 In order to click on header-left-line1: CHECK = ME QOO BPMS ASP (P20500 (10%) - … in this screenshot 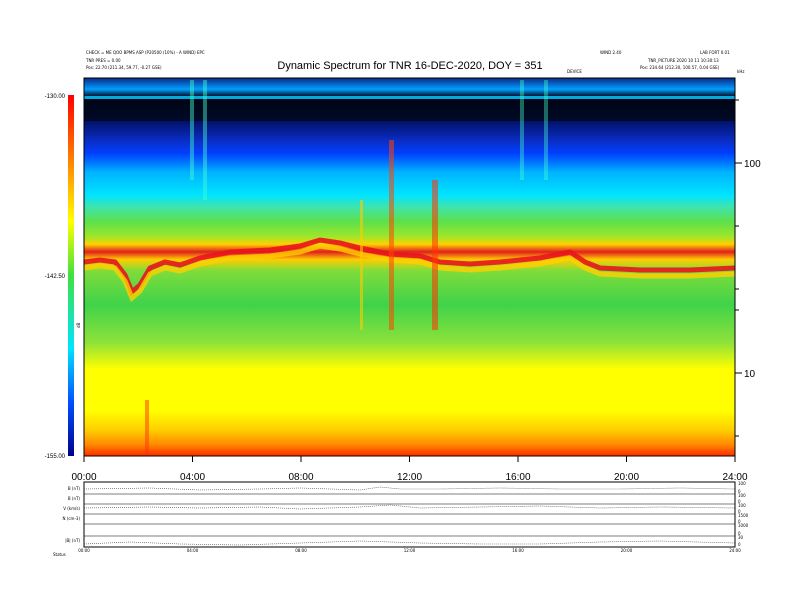, I will do `click(145, 52)`.